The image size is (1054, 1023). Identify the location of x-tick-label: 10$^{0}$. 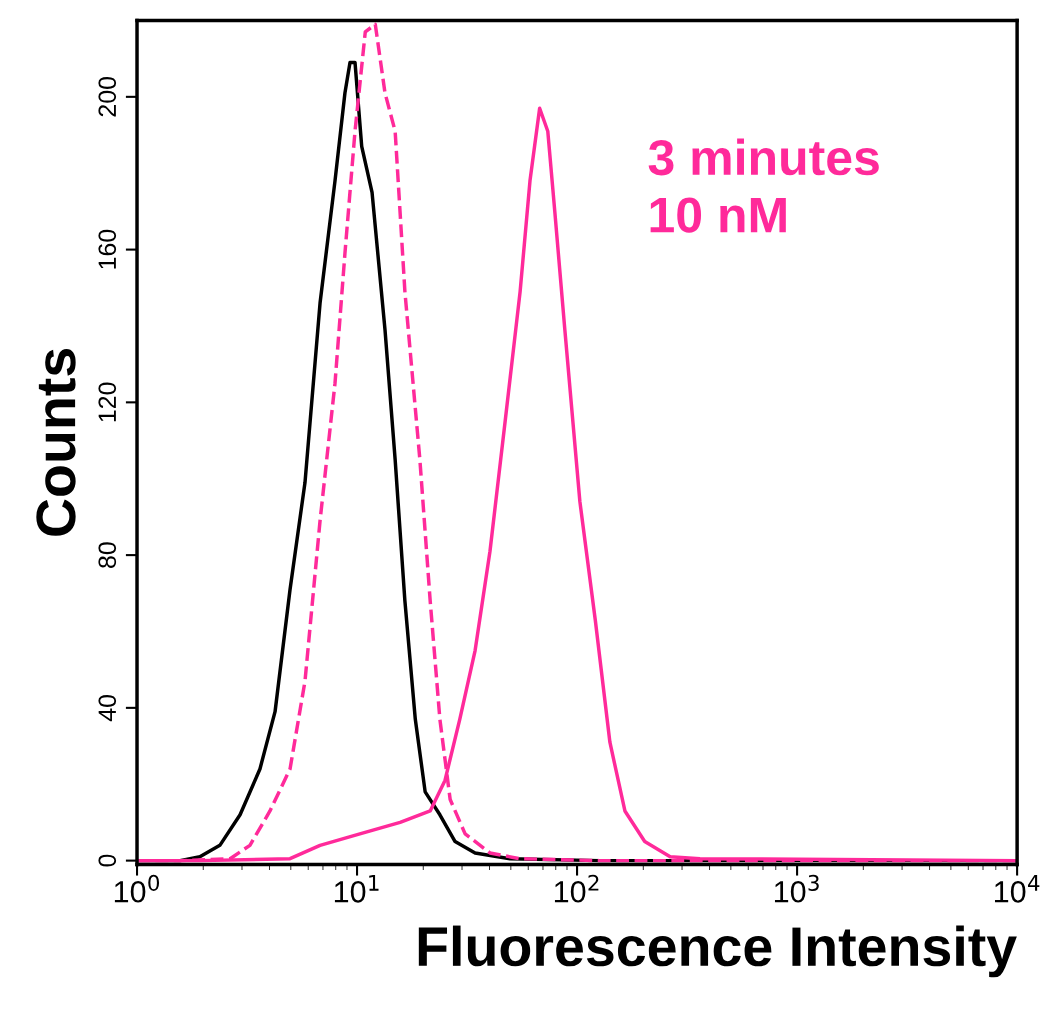
(137, 888).